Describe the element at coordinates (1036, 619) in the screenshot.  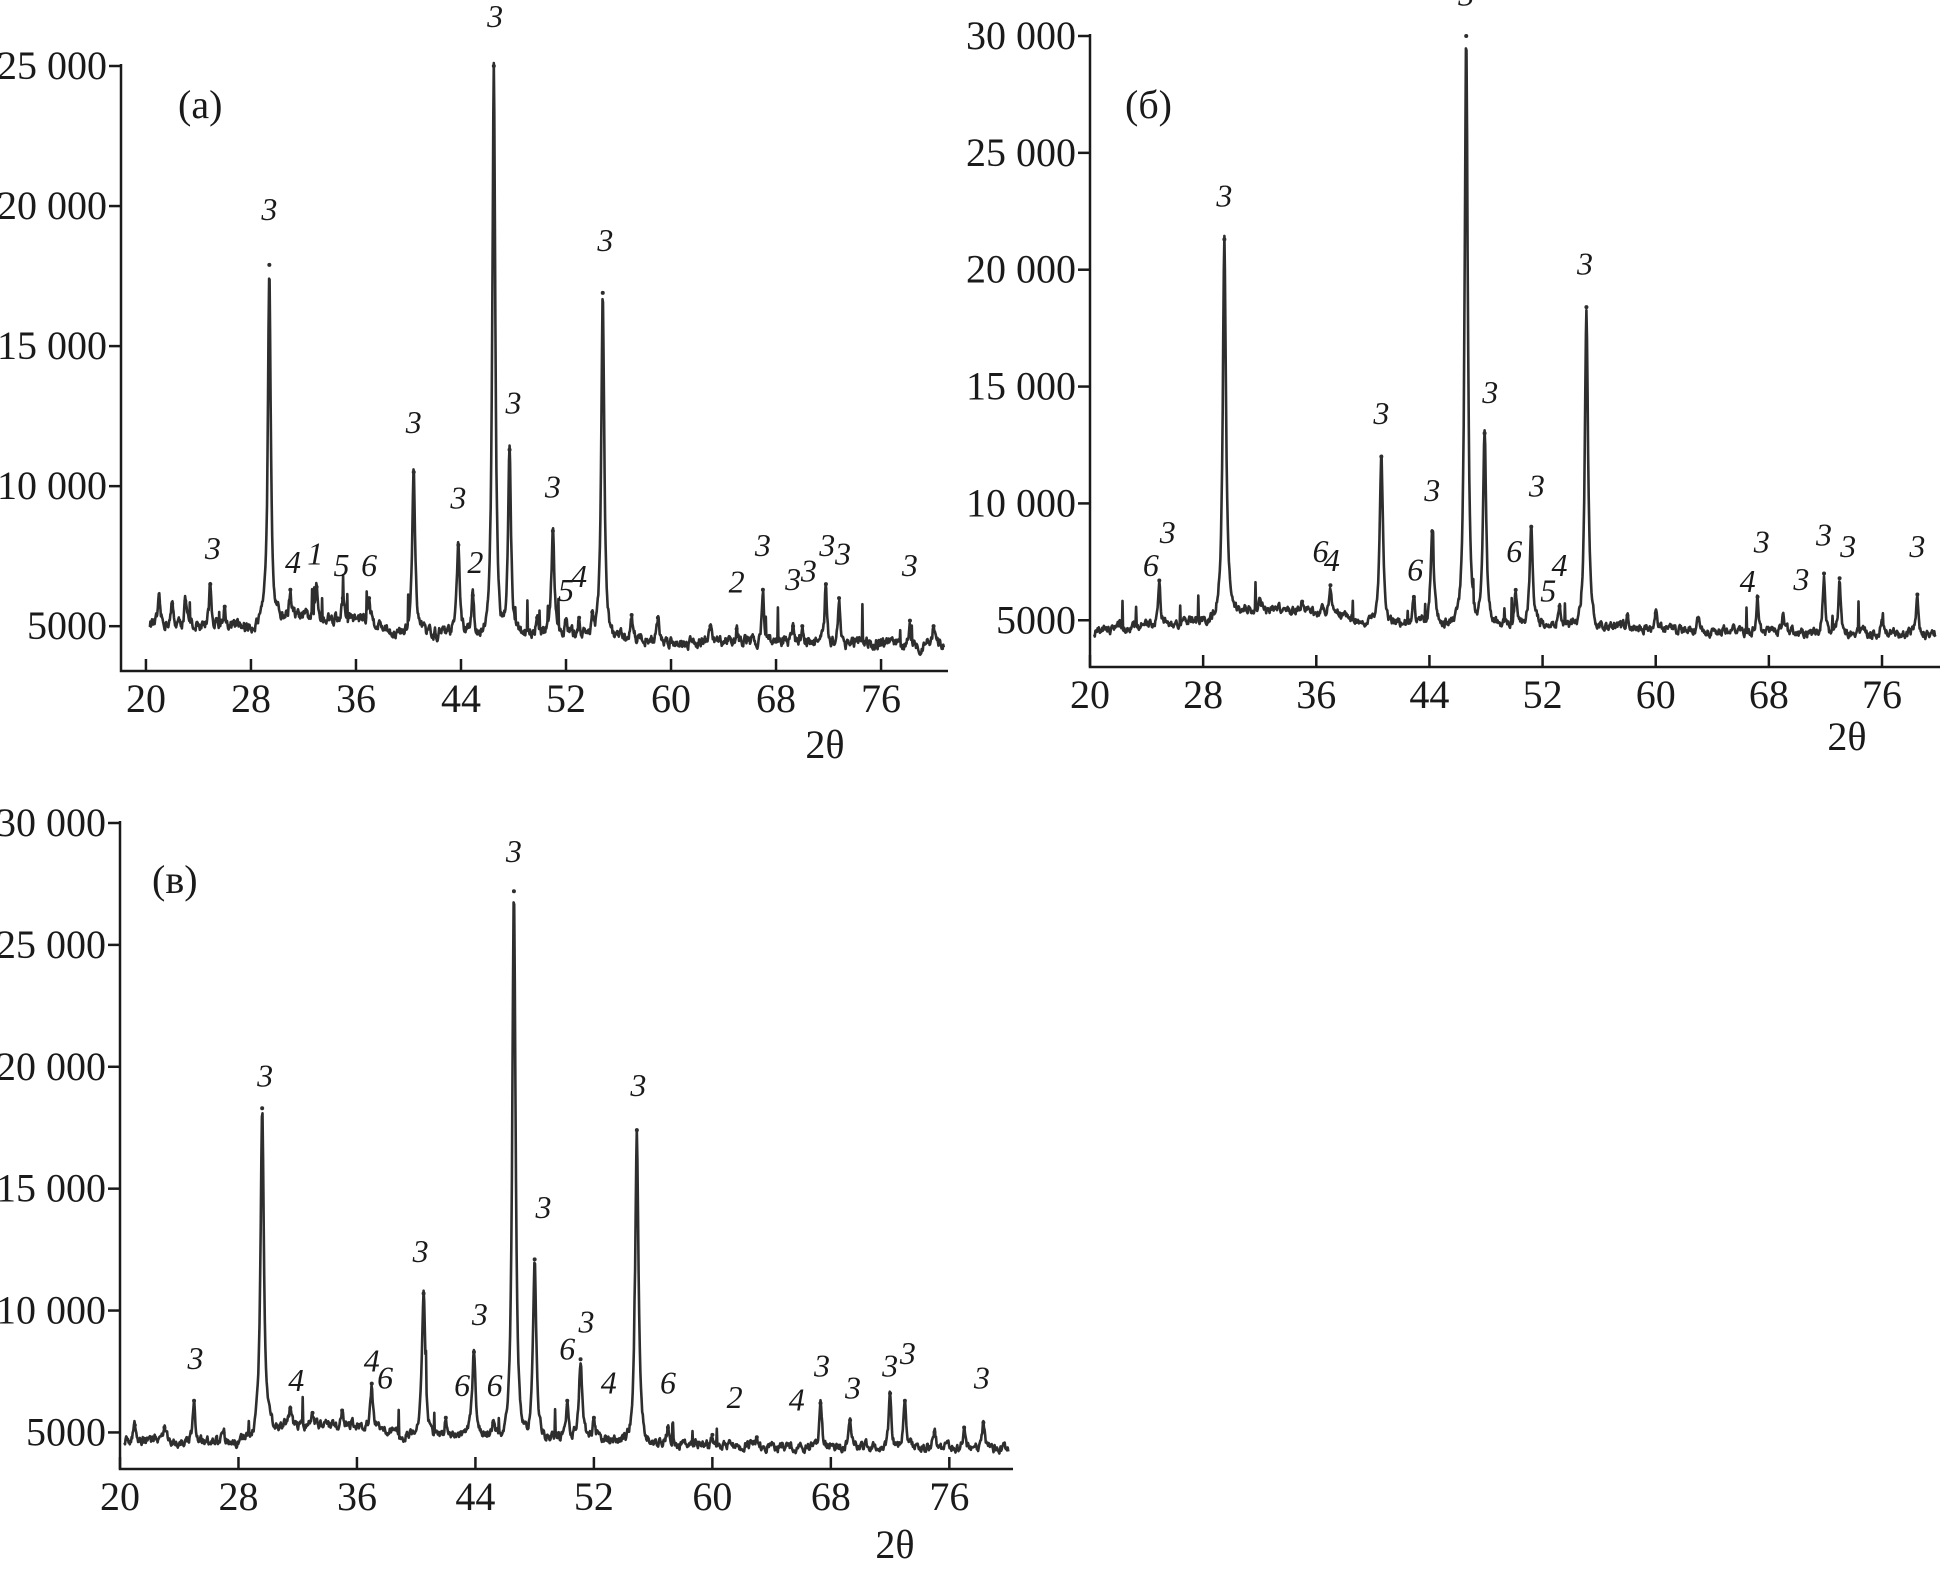
I see `y-tick-label: 5000` at that location.